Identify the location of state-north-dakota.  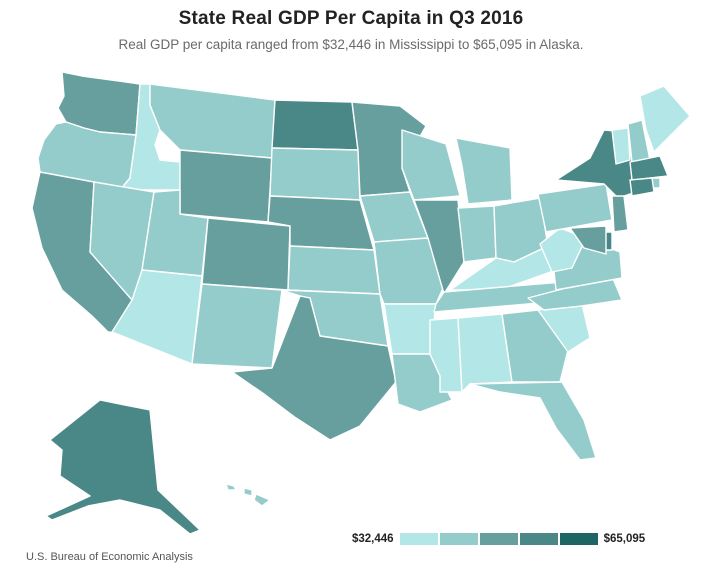
(315, 125).